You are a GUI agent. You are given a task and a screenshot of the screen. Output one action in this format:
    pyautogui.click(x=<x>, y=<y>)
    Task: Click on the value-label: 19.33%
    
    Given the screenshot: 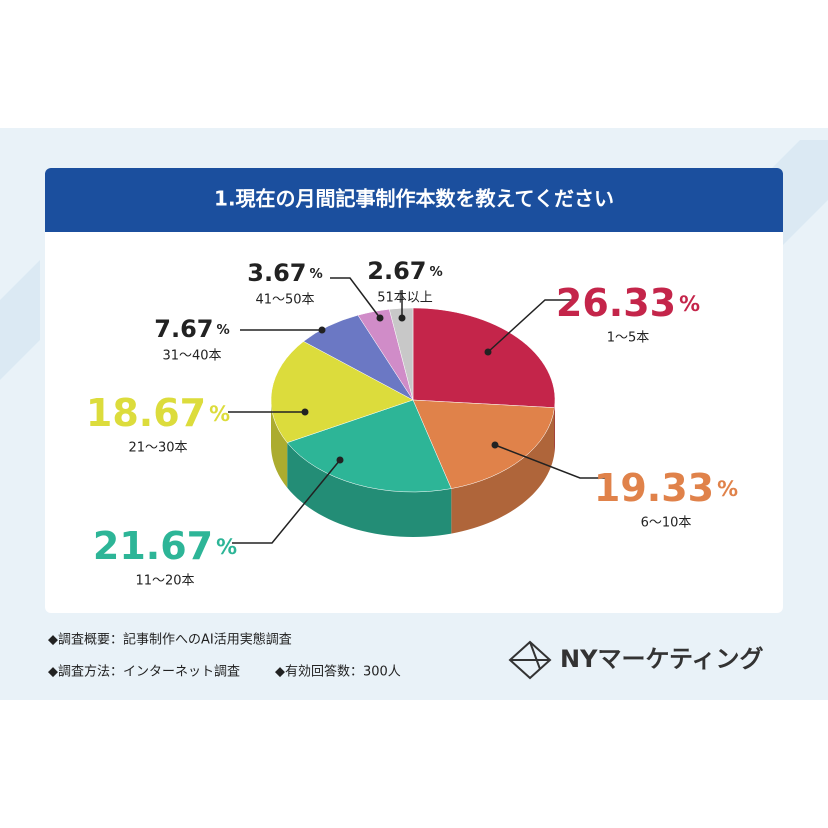 What is the action you would take?
    pyautogui.click(x=666, y=488)
    